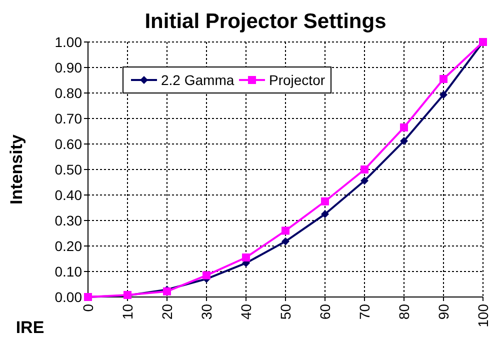 This screenshot has height=350, width=500. I want to click on x-tick-label: 50, so click(285, 312).